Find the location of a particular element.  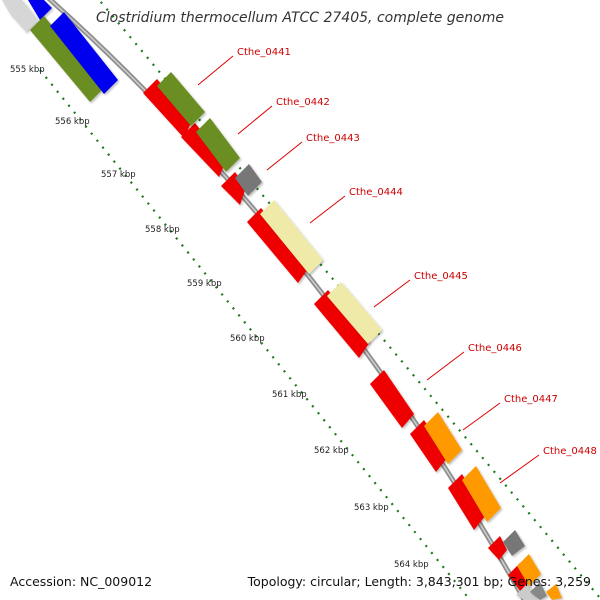

kbp-tick-label: 560 kbp is located at coordinates (247, 339).